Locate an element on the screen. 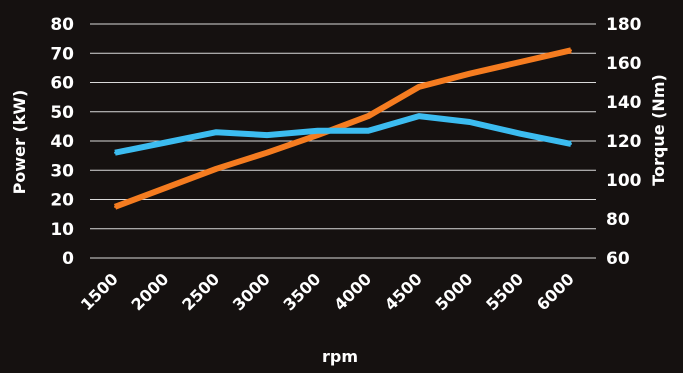  x-tick-label: 6000 is located at coordinates (555, 291).